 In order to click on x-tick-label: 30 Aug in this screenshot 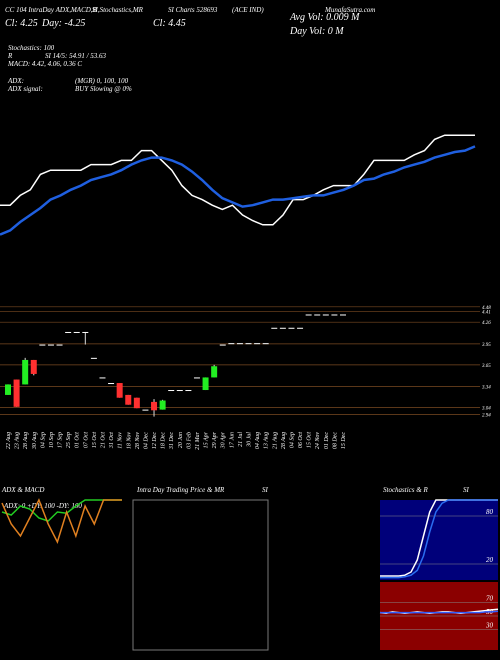, I will do `click(35, 441)`.